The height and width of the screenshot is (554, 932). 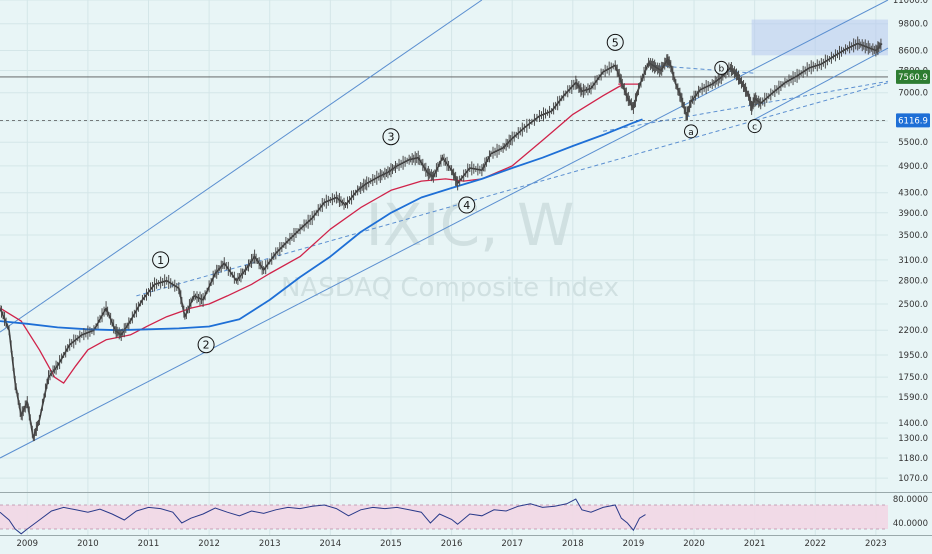 I want to click on wave-label: 2, so click(x=206, y=345).